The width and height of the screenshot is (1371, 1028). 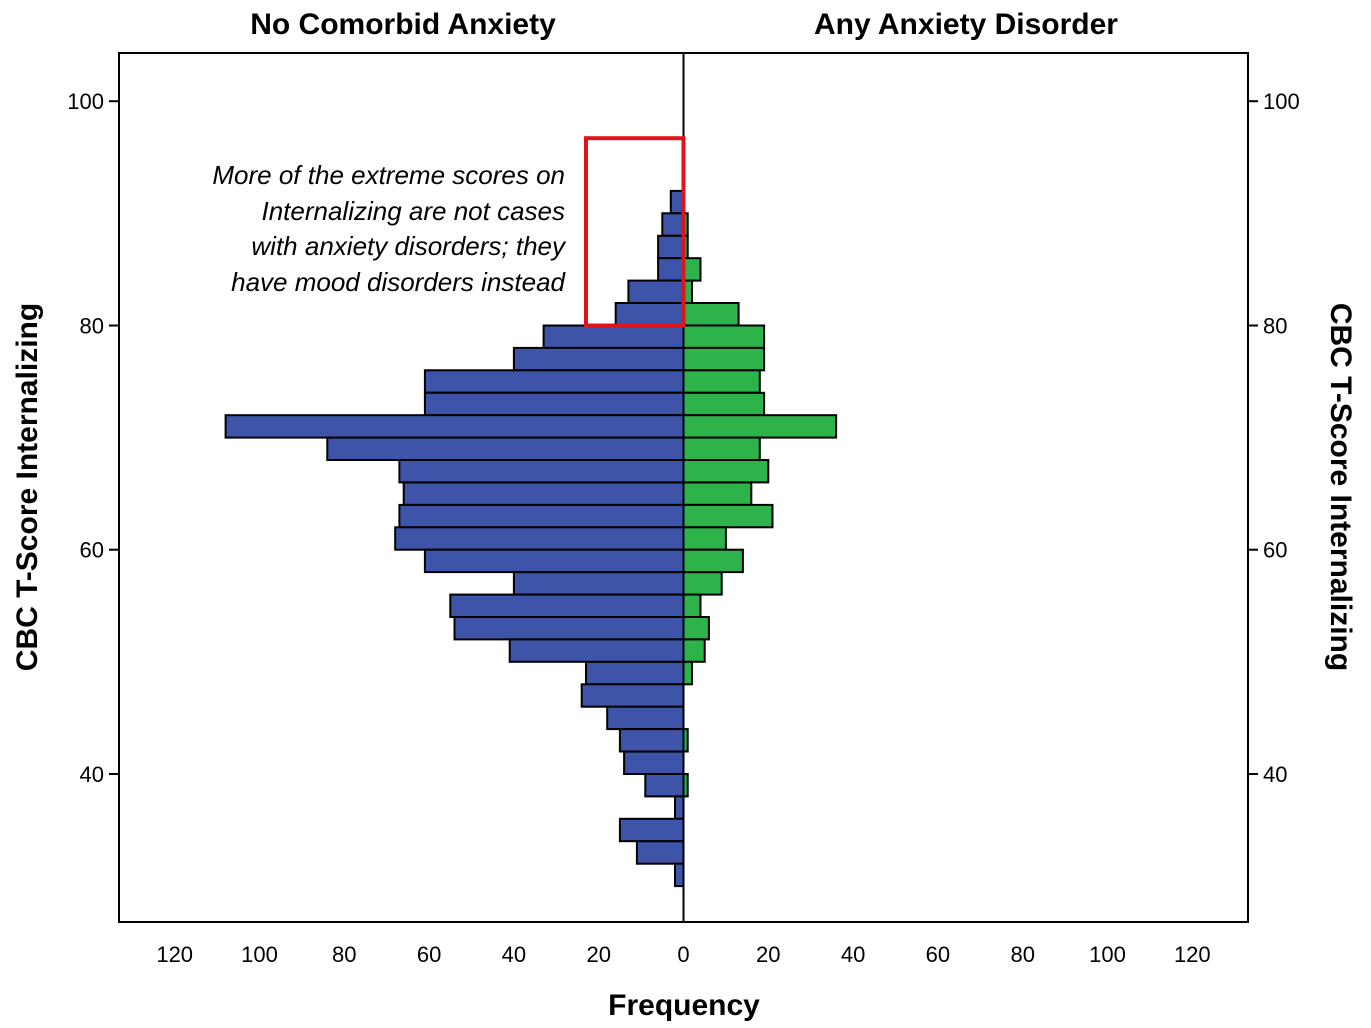 What do you see at coordinates (92, 550) in the screenshot?
I see `y-tick-left-60: 60` at bounding box center [92, 550].